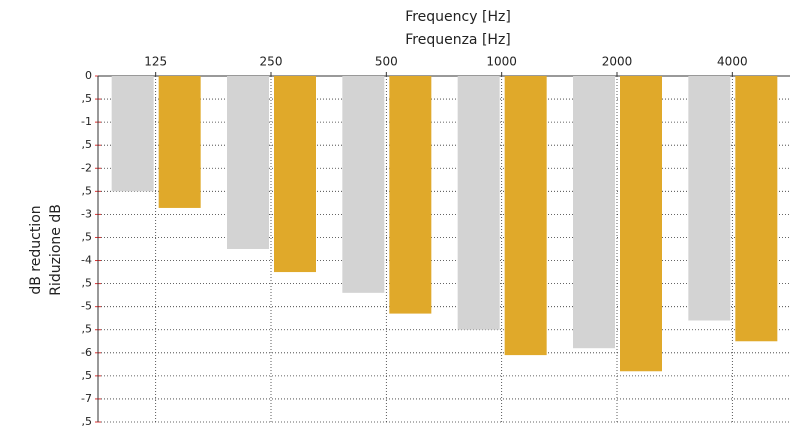 This screenshot has width=798, height=436. I want to click on x-tick-label: 125, so click(155, 62).